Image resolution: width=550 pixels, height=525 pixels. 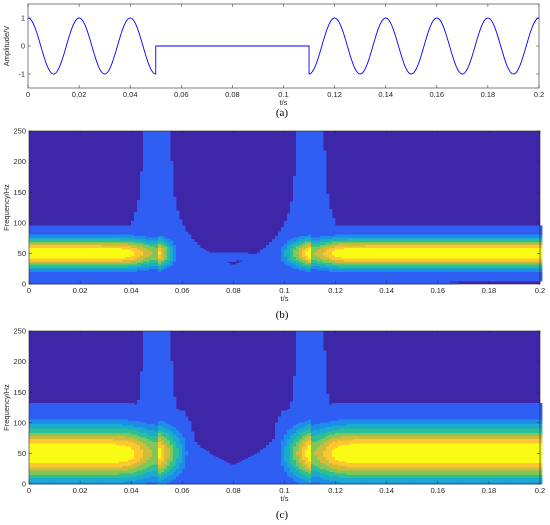 I want to click on x-tick-label: 0.18, so click(x=488, y=94).